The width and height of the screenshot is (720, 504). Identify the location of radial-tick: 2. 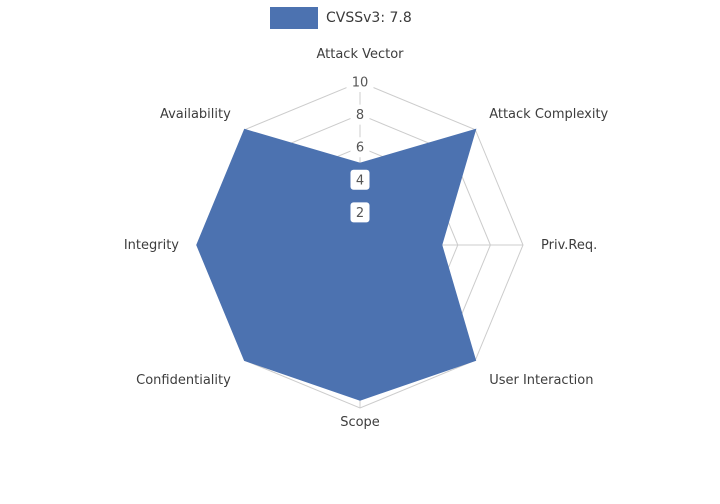
(360, 212).